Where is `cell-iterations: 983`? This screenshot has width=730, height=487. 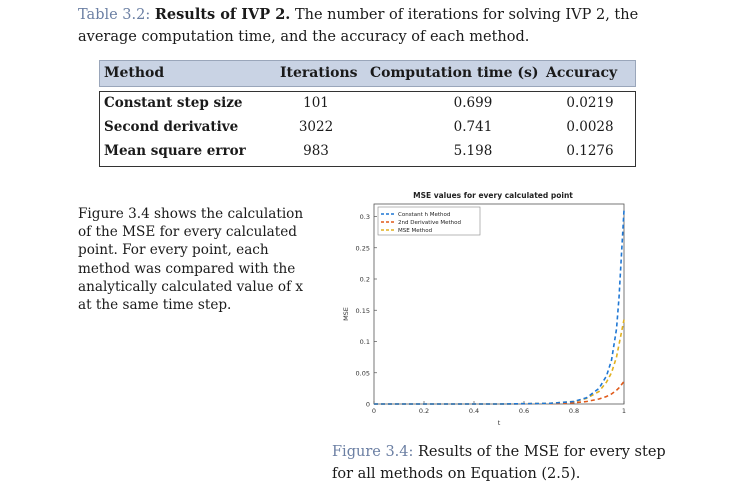 cell-iterations: 983 is located at coordinates (316, 151).